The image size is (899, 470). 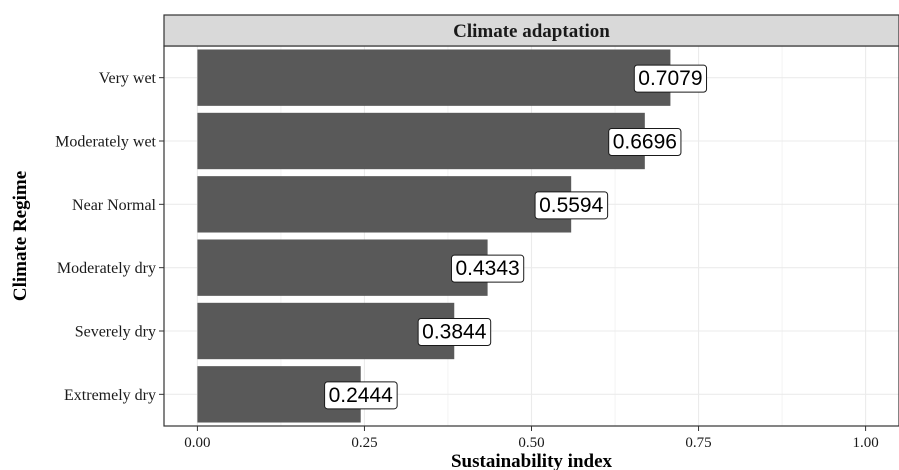 I want to click on y-tick-label: Severely dry, so click(x=115, y=332).